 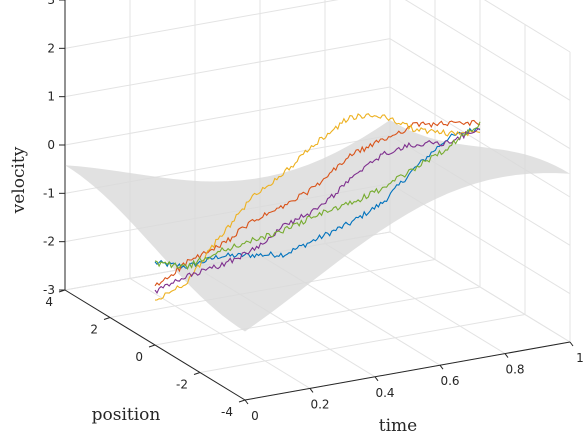 I want to click on time-tick-label: 0.8, so click(x=514, y=370).